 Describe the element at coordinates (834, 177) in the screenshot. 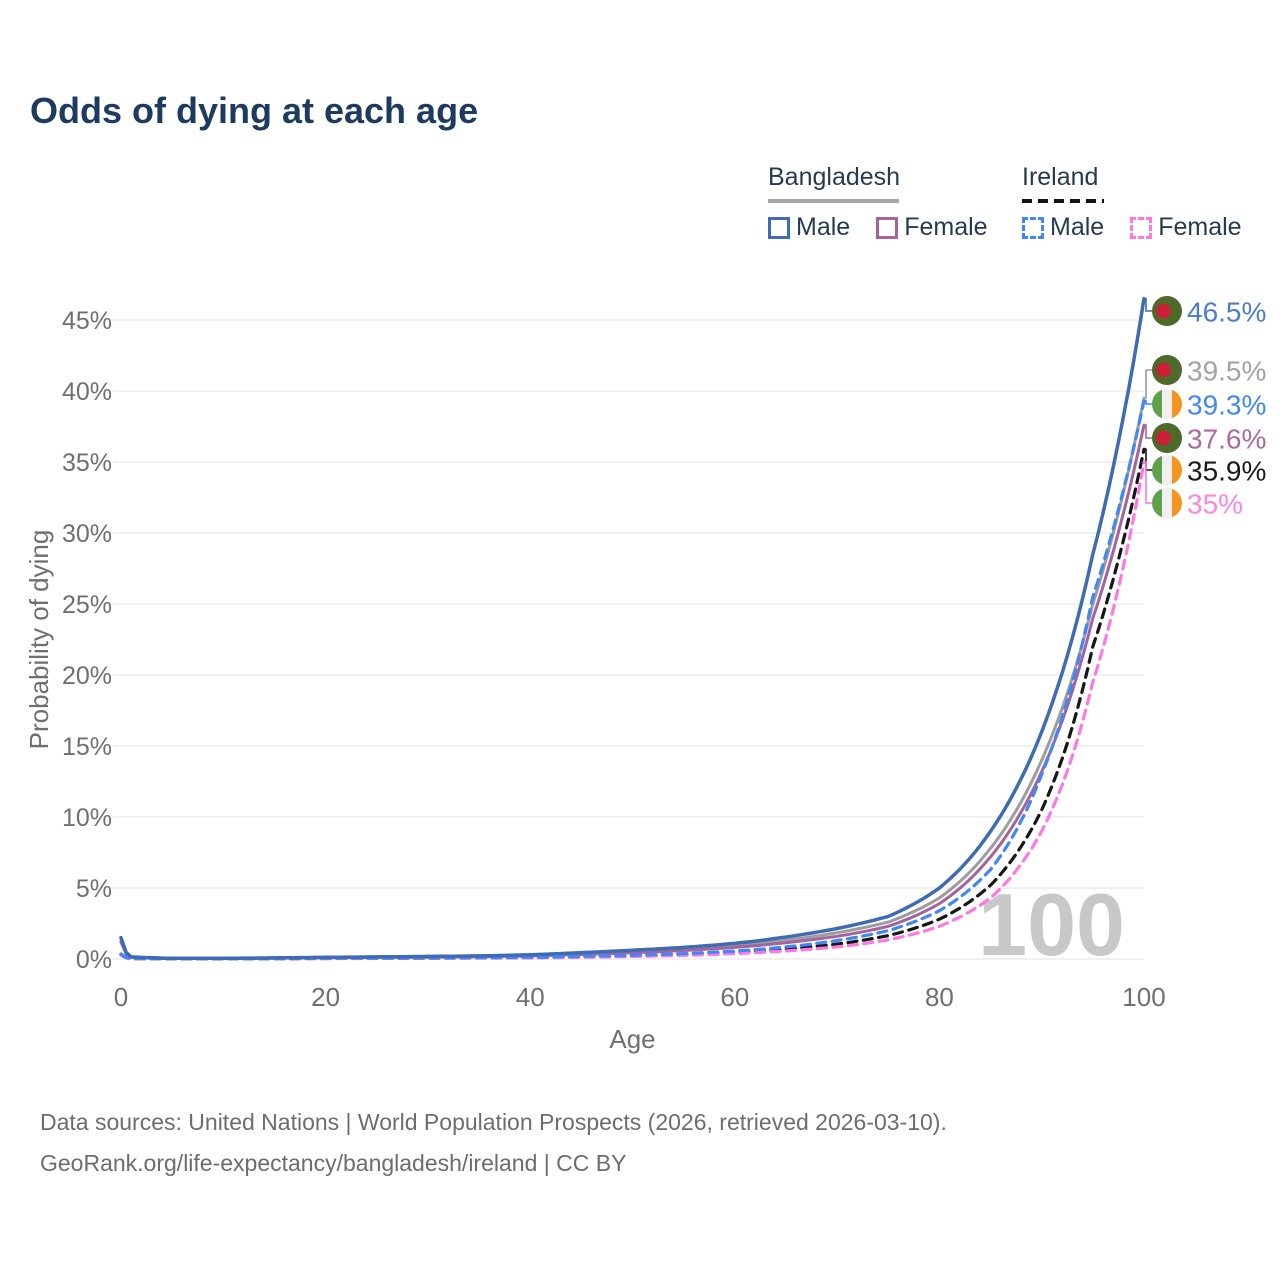

I see `legend-country-label: Bangladesh` at that location.